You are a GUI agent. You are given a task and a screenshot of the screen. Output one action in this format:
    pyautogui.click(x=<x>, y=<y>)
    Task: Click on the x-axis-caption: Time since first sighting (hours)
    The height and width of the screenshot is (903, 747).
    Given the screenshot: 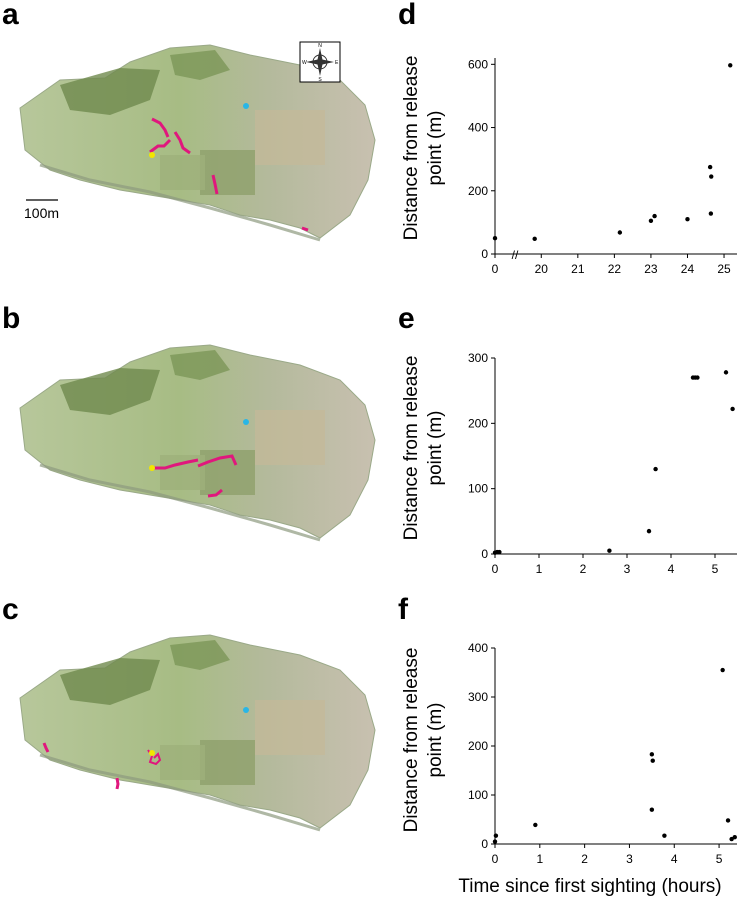 What is the action you would take?
    pyautogui.click(x=590, y=886)
    